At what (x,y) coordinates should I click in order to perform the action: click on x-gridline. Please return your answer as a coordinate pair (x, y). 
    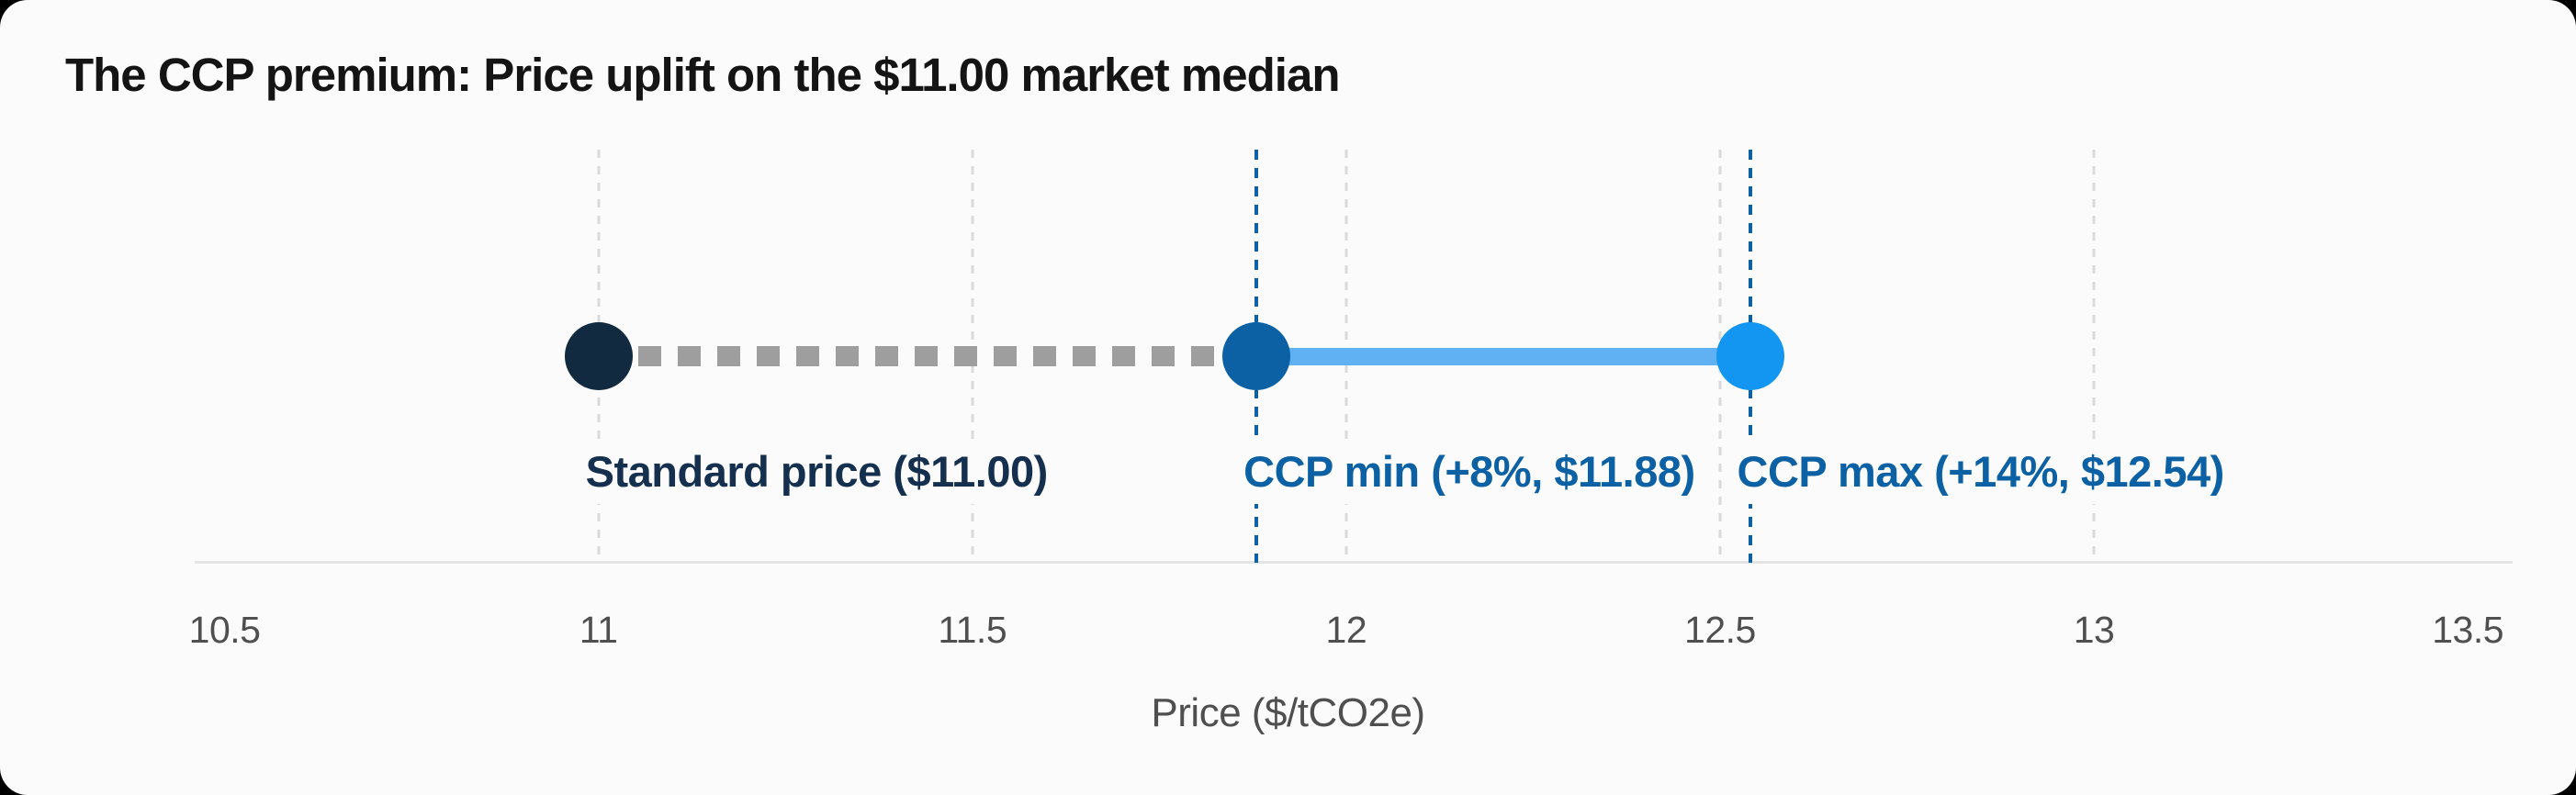
    Looking at the image, I should click on (2094, 356).